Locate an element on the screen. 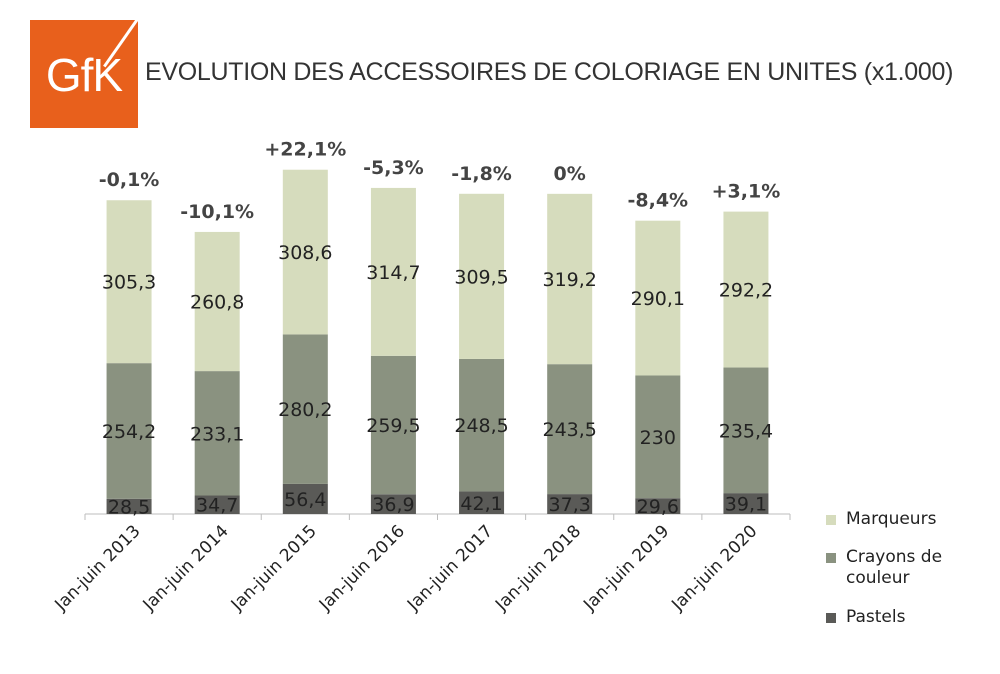  data-label: 290,1 is located at coordinates (658, 299).